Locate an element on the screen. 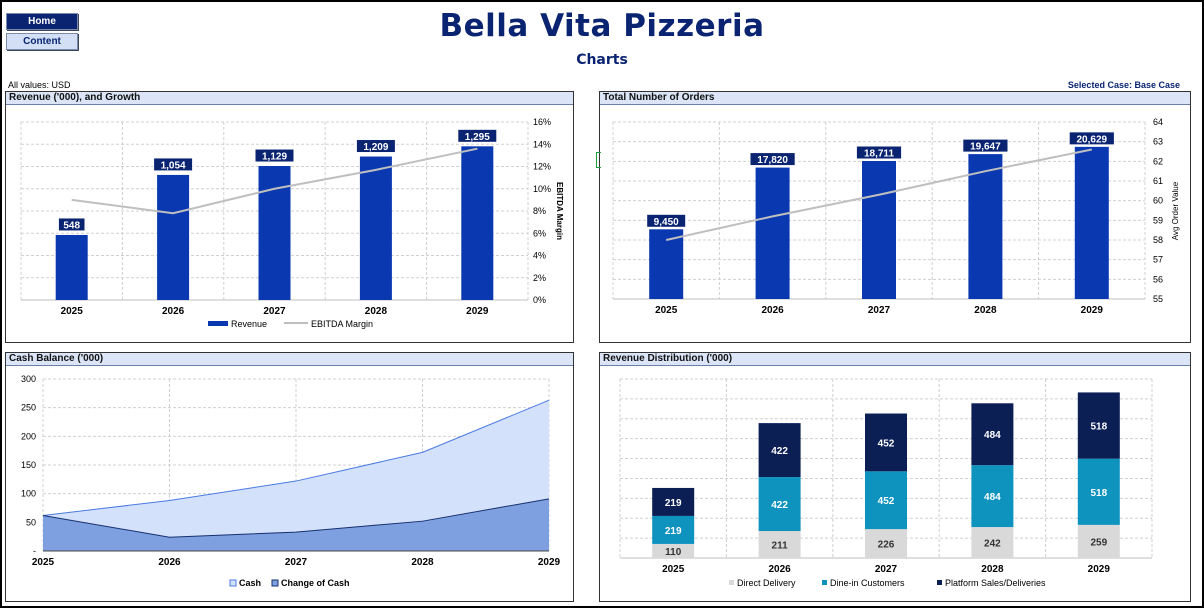 Image resolution: width=1204 pixels, height=608 pixels. dine-in-value-label: 452 is located at coordinates (886, 501).